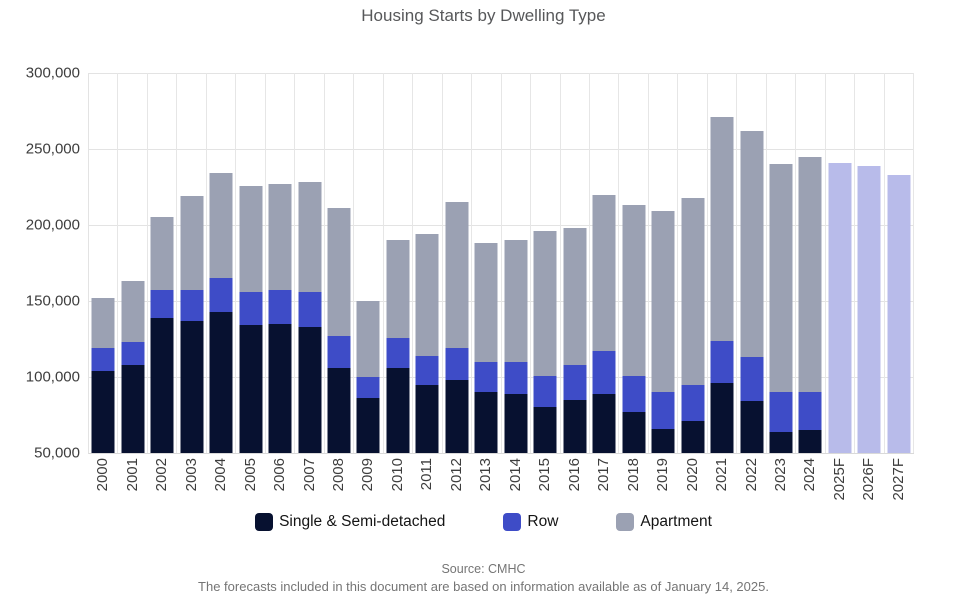  I want to click on bar-2024, so click(810, 304).